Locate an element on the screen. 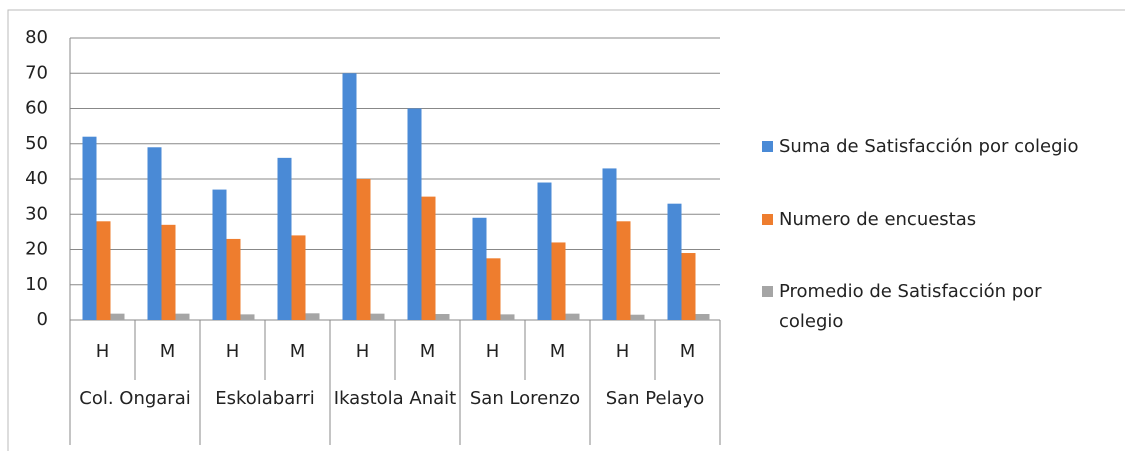 Image resolution: width=1125 pixels, height=451 pixels. legend-item: Promedio de Satisfacción por colegio is located at coordinates (932, 307).